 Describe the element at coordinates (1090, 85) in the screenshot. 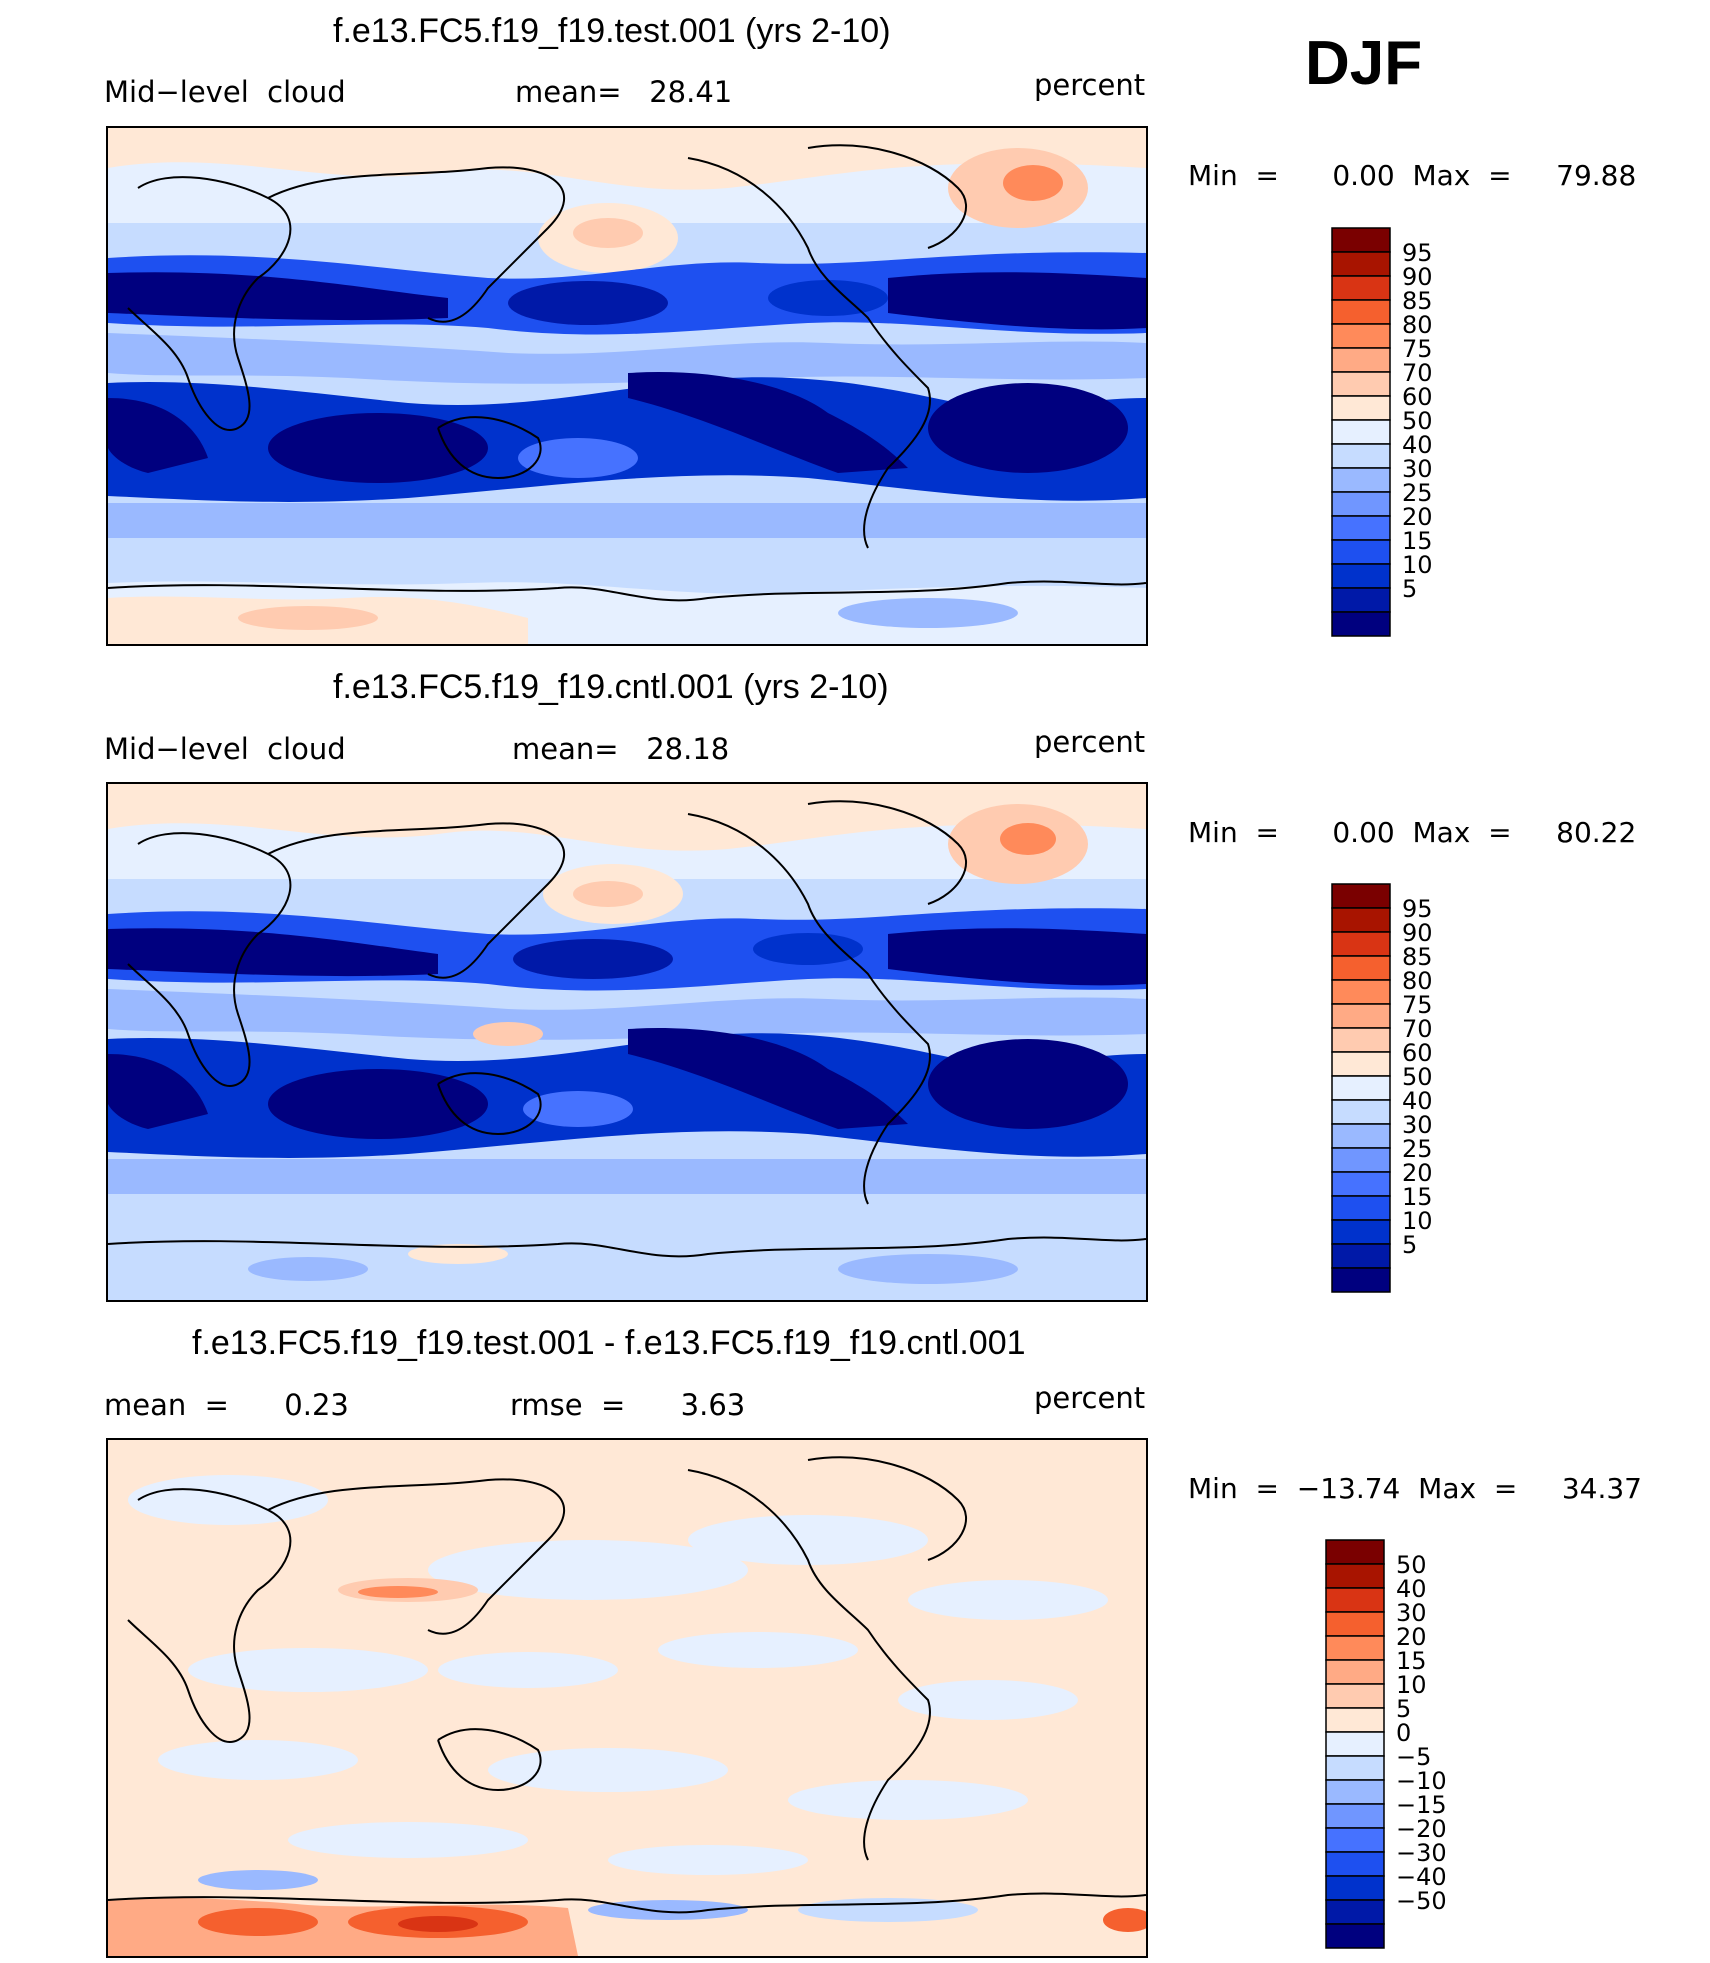

I see `panel1-units-label: percent` at that location.